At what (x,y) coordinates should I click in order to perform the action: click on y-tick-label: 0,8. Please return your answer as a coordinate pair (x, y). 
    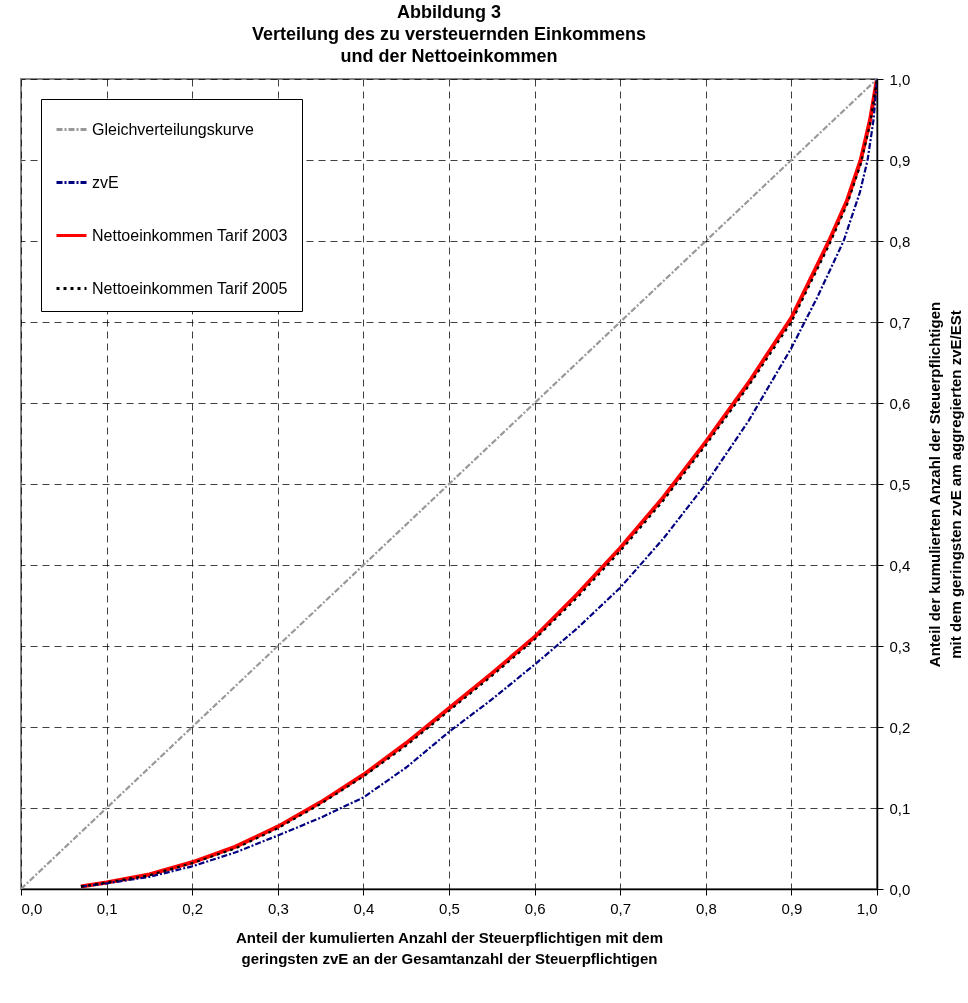
    Looking at the image, I should click on (900, 241).